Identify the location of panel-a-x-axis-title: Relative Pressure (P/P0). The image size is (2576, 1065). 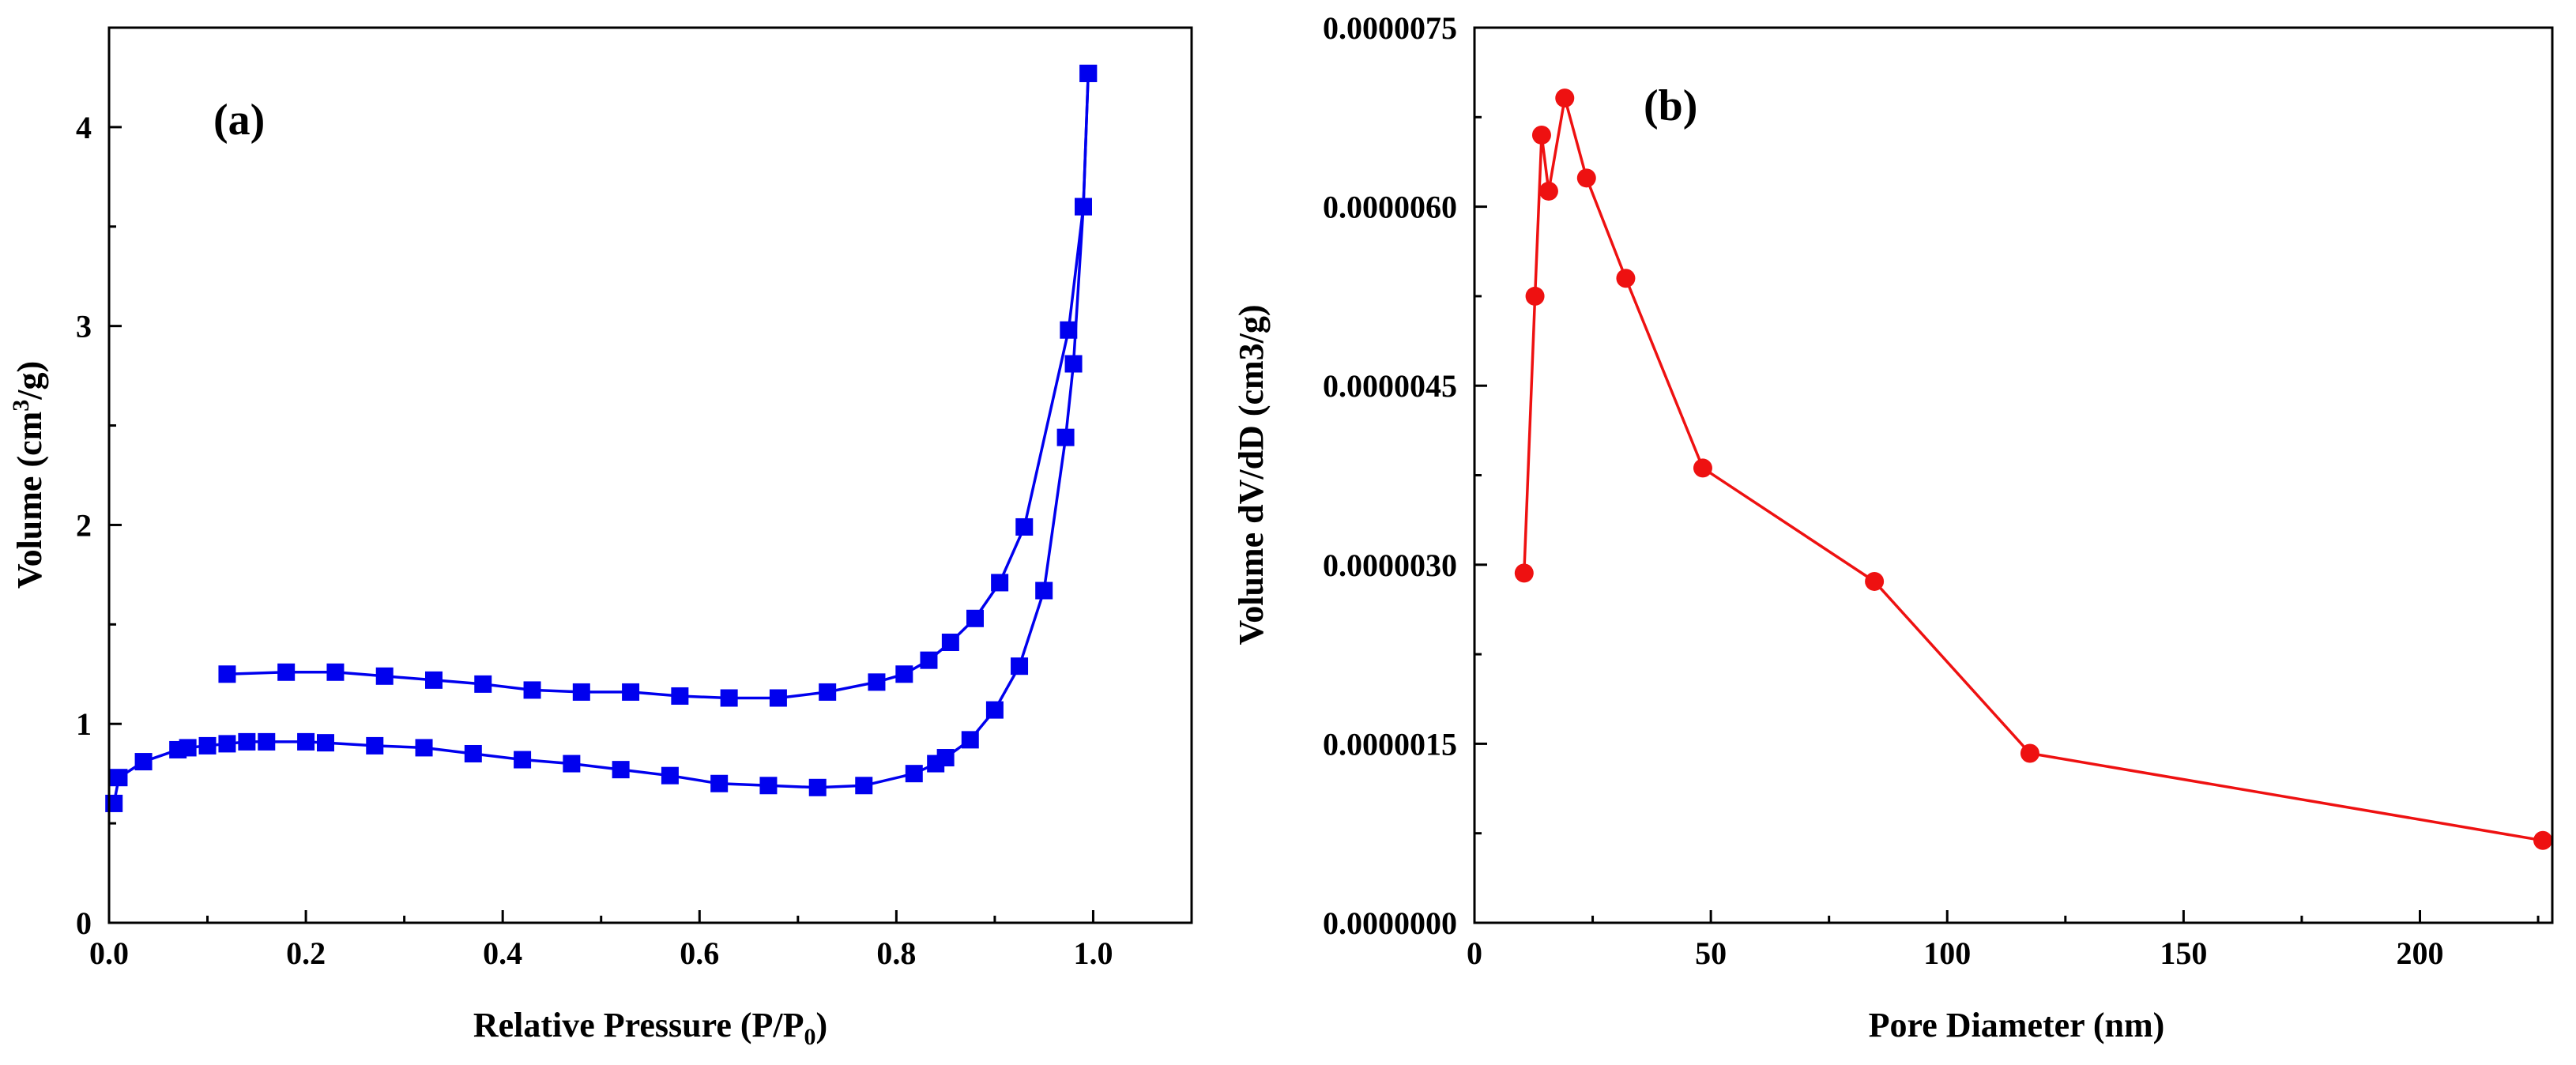
(650, 1028).